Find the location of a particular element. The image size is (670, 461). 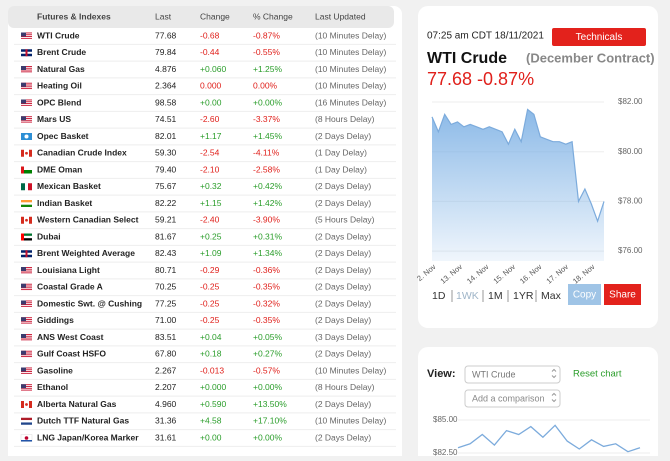

quote-price: 77.68 -0.87% is located at coordinates (480, 79).